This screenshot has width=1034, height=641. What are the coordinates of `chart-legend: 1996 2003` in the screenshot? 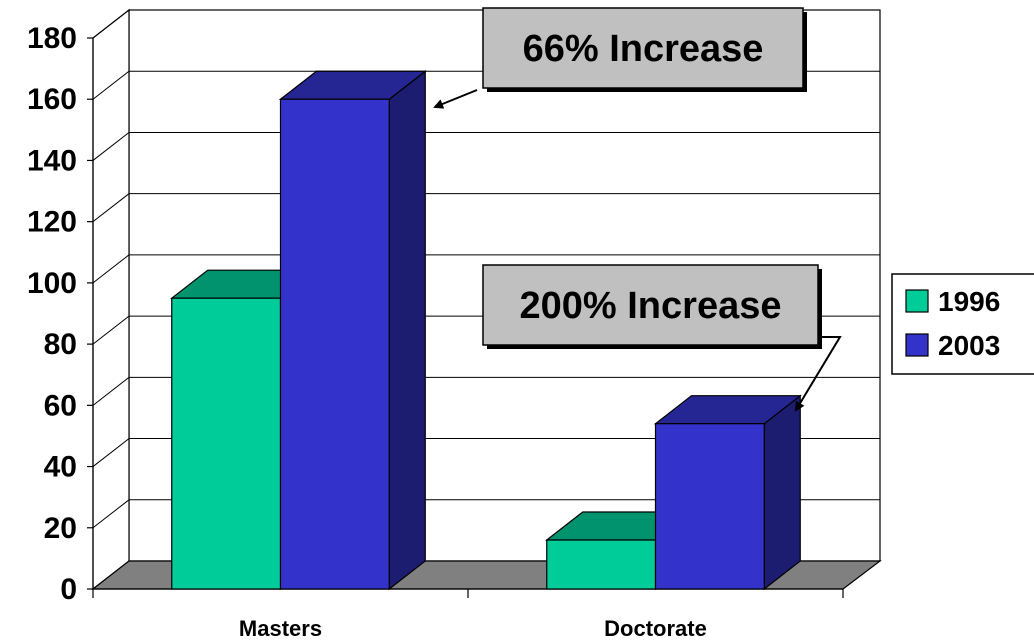 It's located at (962, 324).